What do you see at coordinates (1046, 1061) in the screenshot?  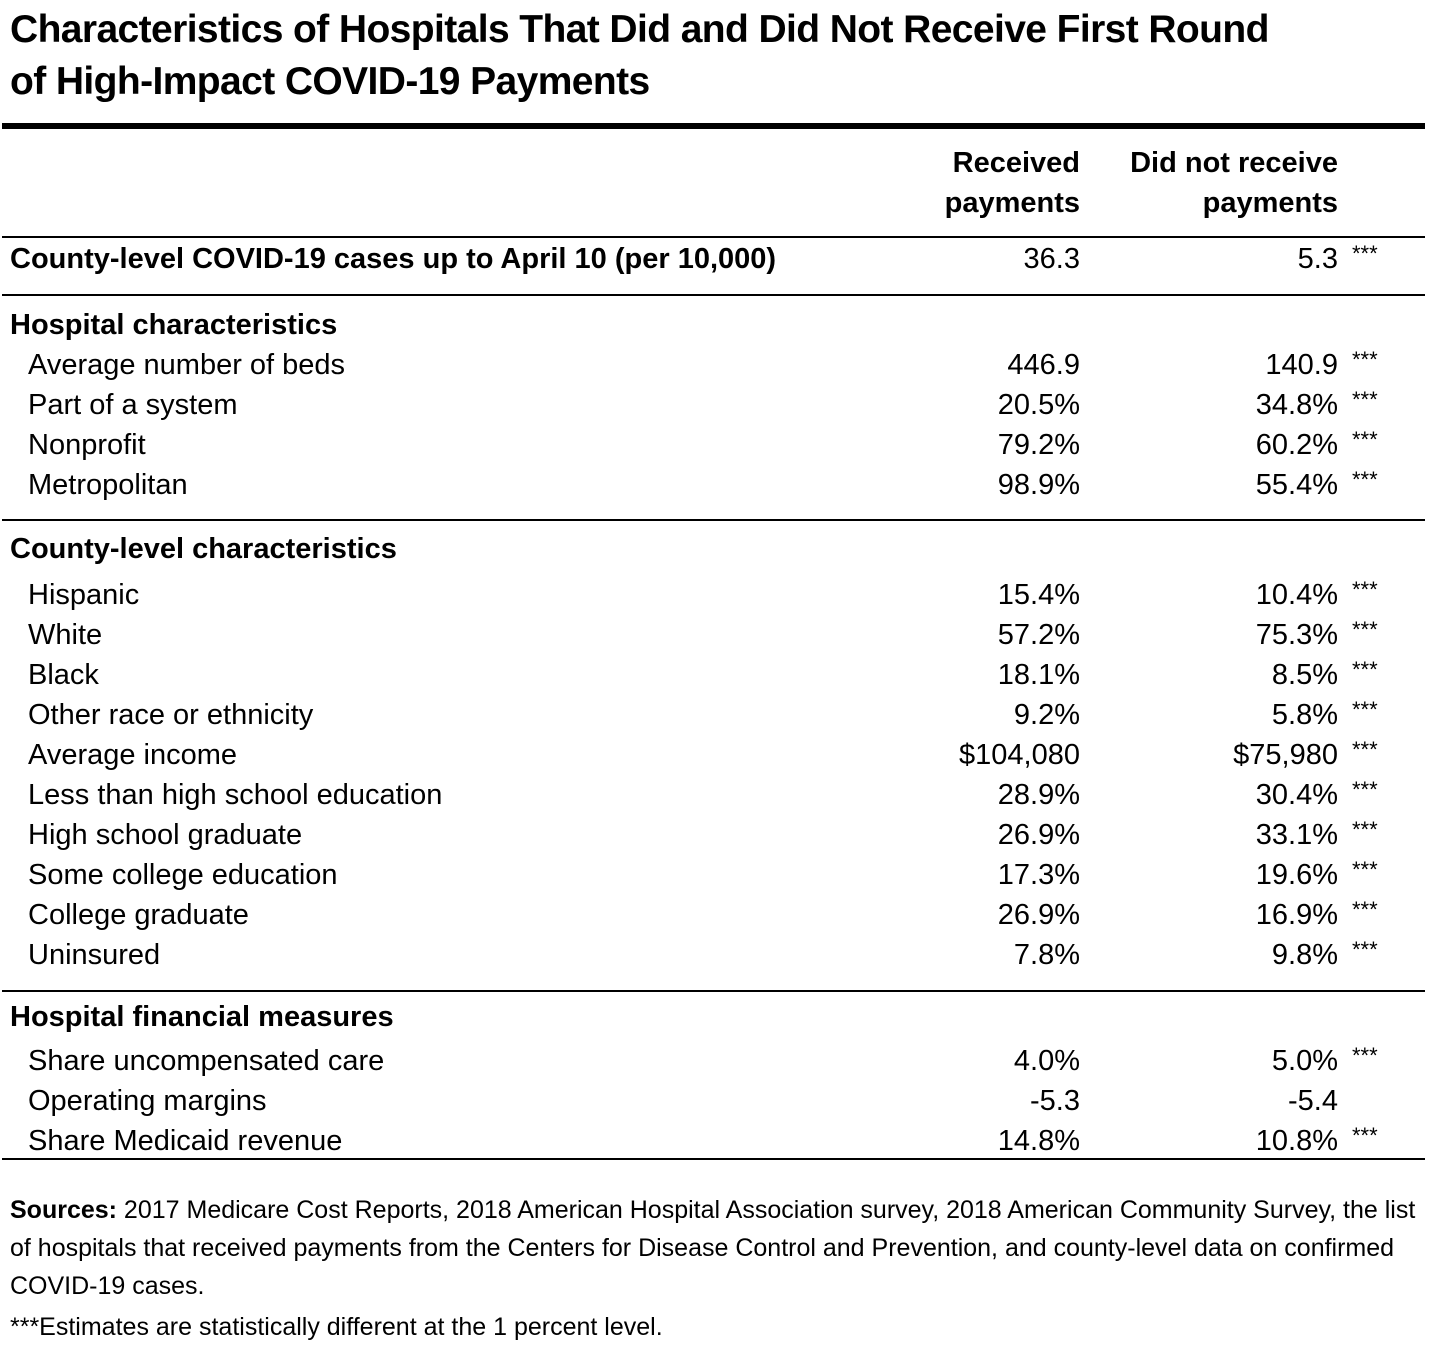 I see `received-value: 4.0%` at bounding box center [1046, 1061].